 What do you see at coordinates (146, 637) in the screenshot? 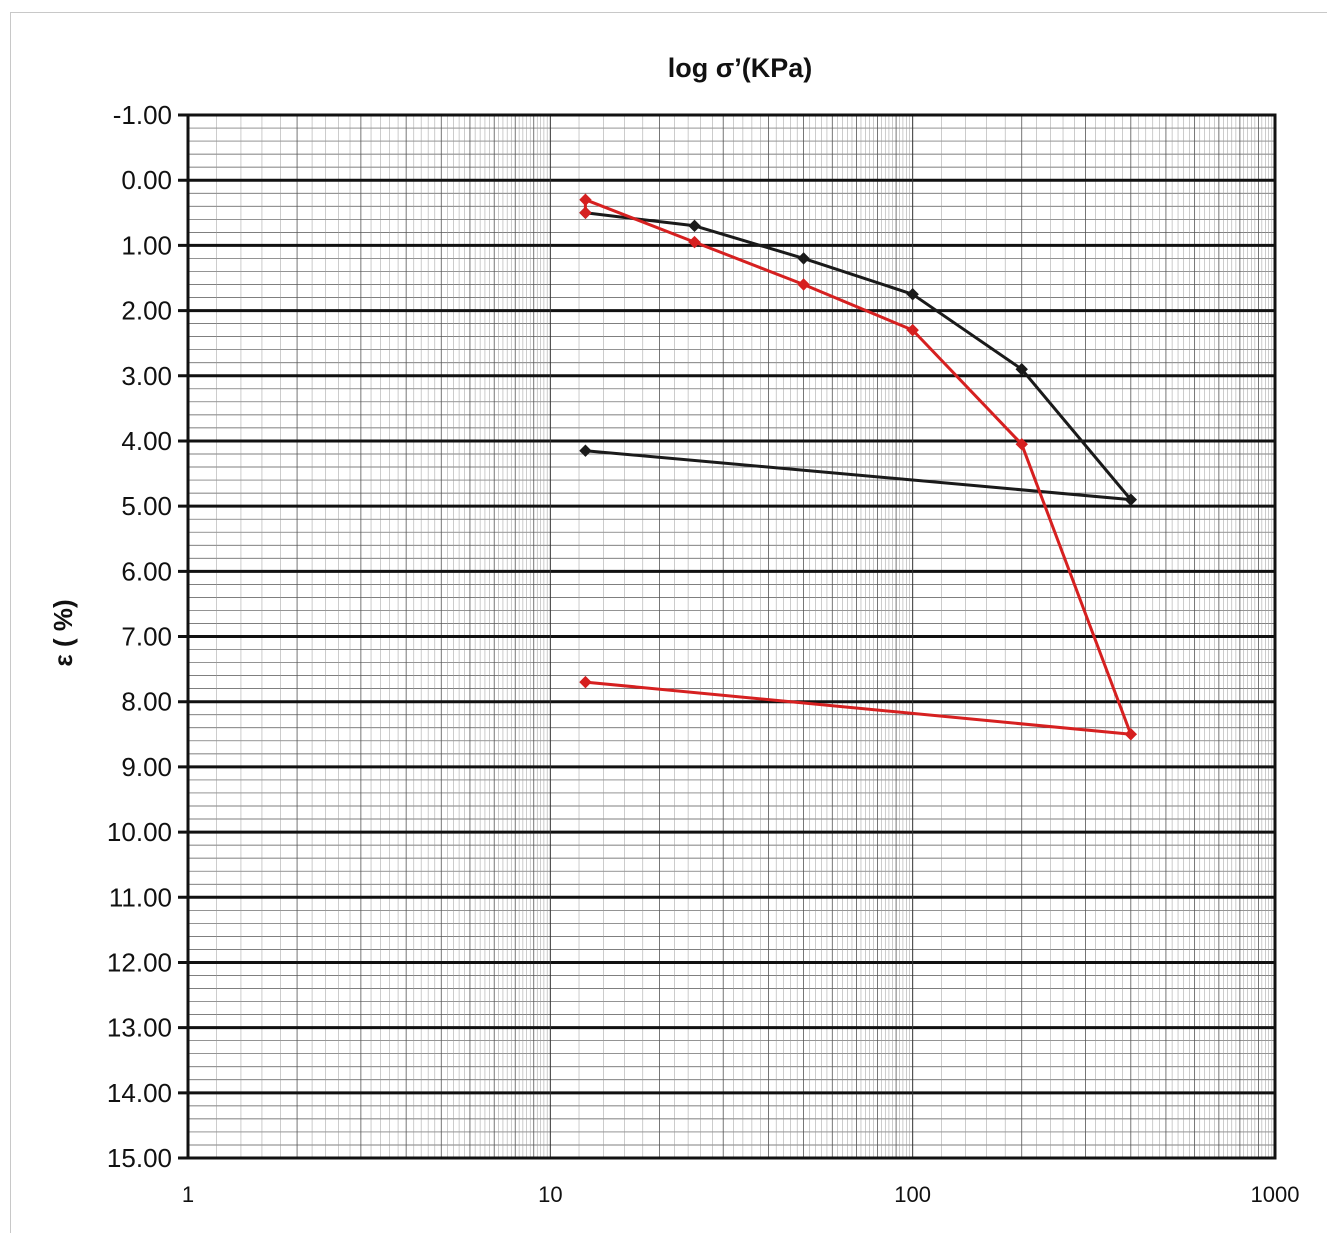
I see `y-tick-label: 7.00` at bounding box center [146, 637].